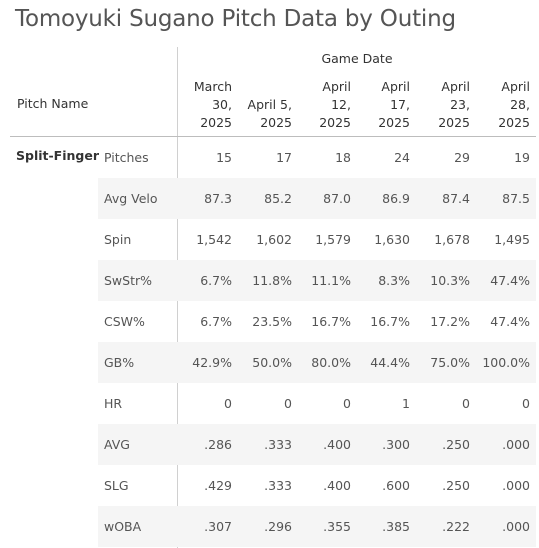 This screenshot has height=548, width=539. I want to click on date-header-line: 23,, so click(460, 104).